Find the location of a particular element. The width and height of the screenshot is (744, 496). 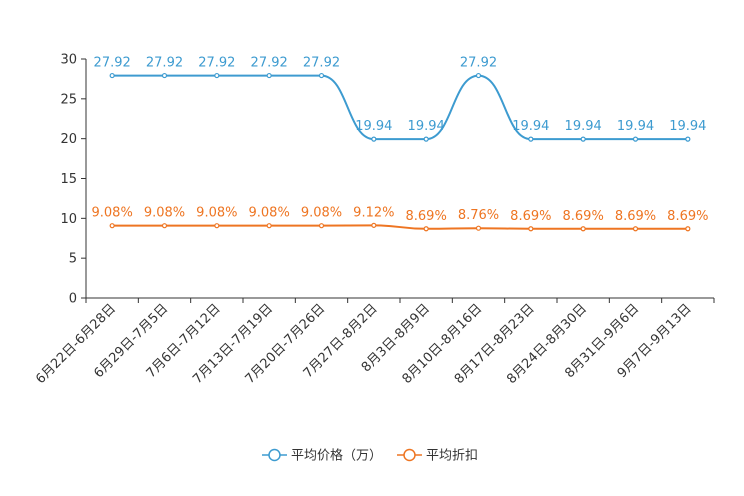

legend-label-1: 平均价格（万） is located at coordinates (336, 456).